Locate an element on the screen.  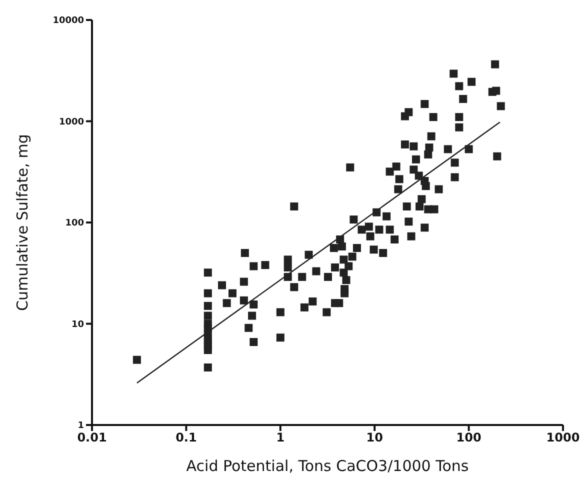
x-tick-label: 1 is located at coordinates (280, 437).